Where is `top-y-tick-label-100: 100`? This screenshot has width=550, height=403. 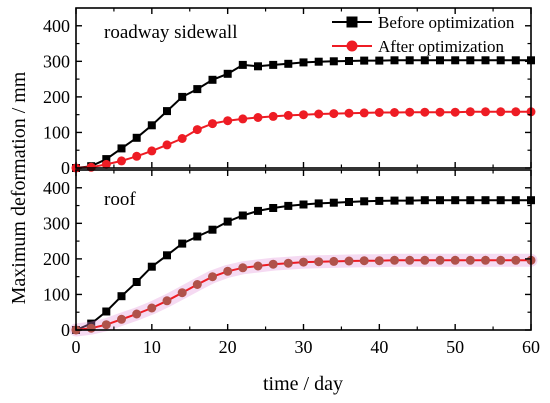
top-y-tick-label-100: 100 is located at coordinates (56, 132).